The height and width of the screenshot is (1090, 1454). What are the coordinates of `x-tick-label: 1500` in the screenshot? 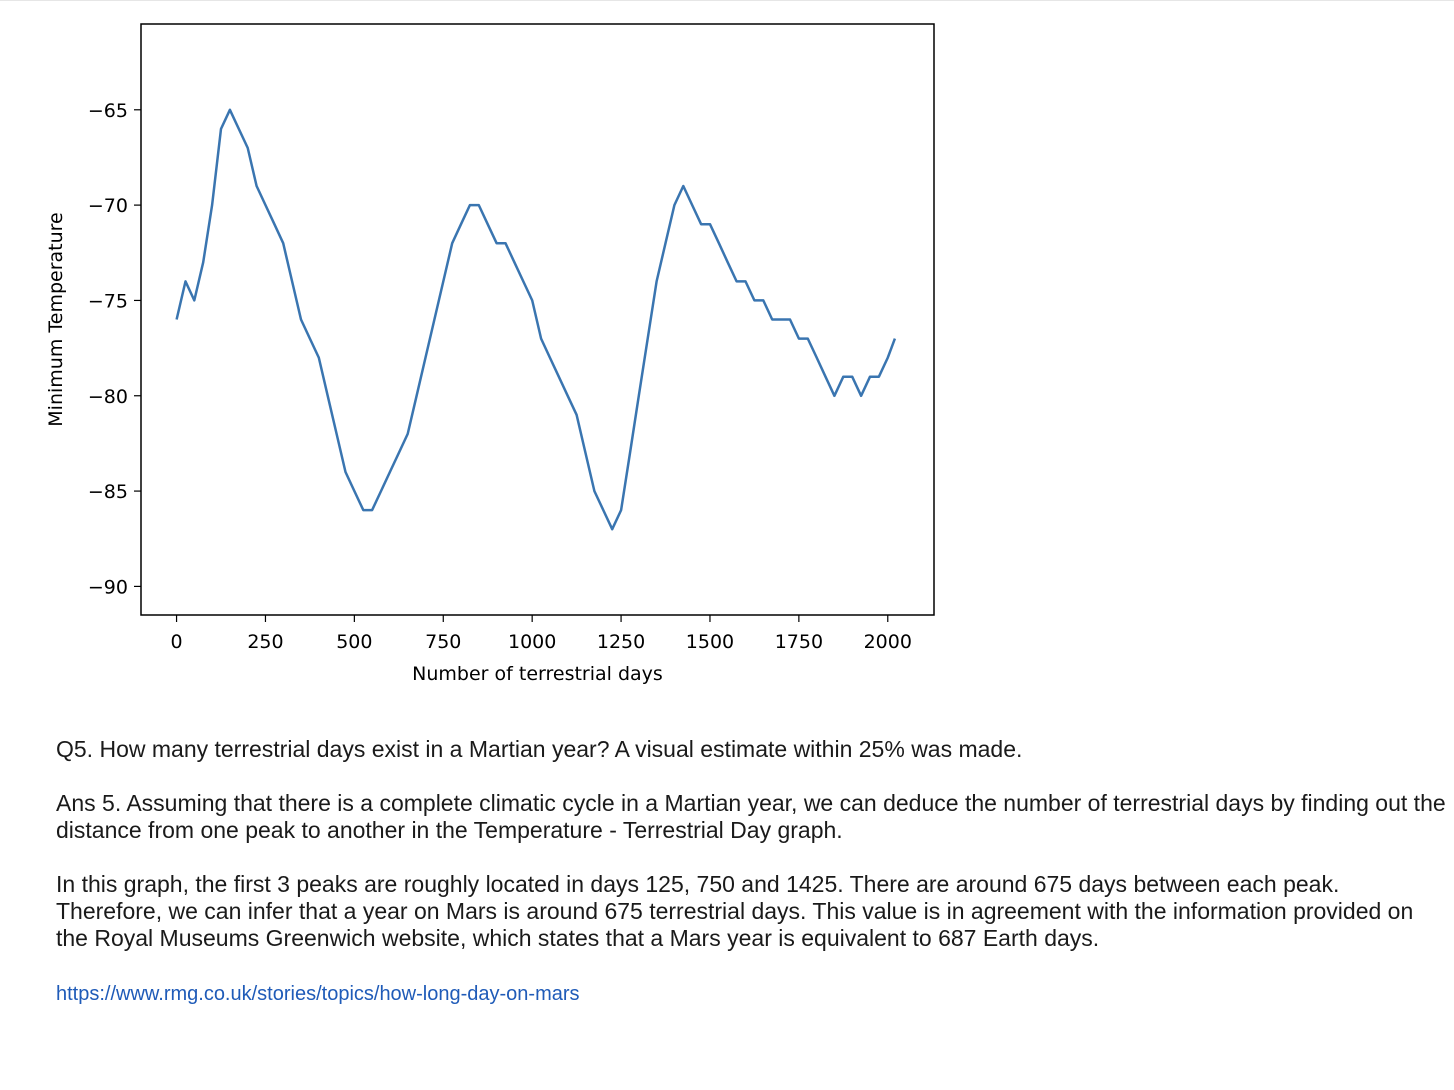 It's located at (710, 642).